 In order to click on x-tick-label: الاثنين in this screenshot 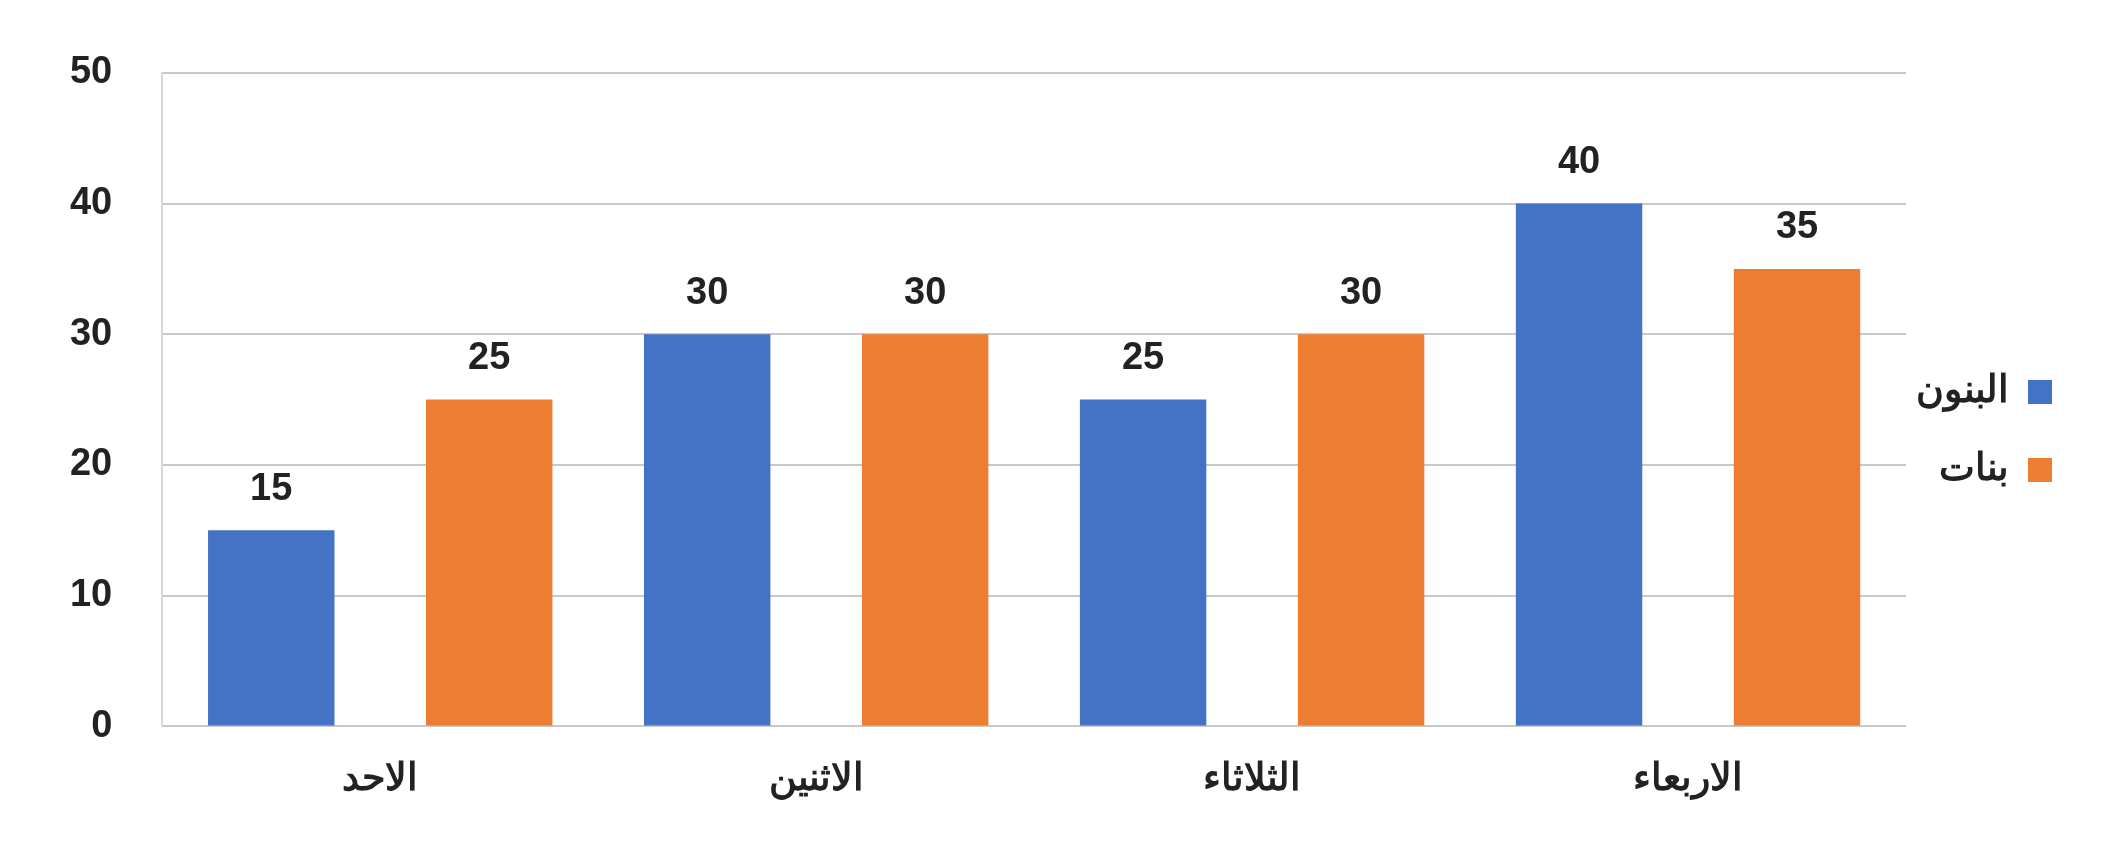, I will do `click(816, 777)`.